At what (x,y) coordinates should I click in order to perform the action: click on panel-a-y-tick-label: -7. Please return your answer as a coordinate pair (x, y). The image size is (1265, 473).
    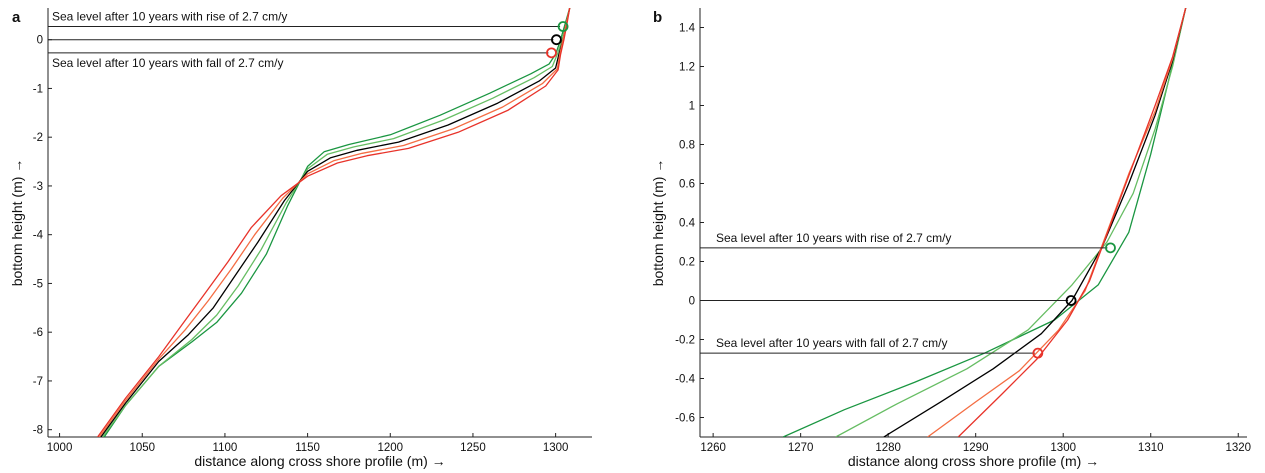
    Looking at the image, I should click on (38, 382).